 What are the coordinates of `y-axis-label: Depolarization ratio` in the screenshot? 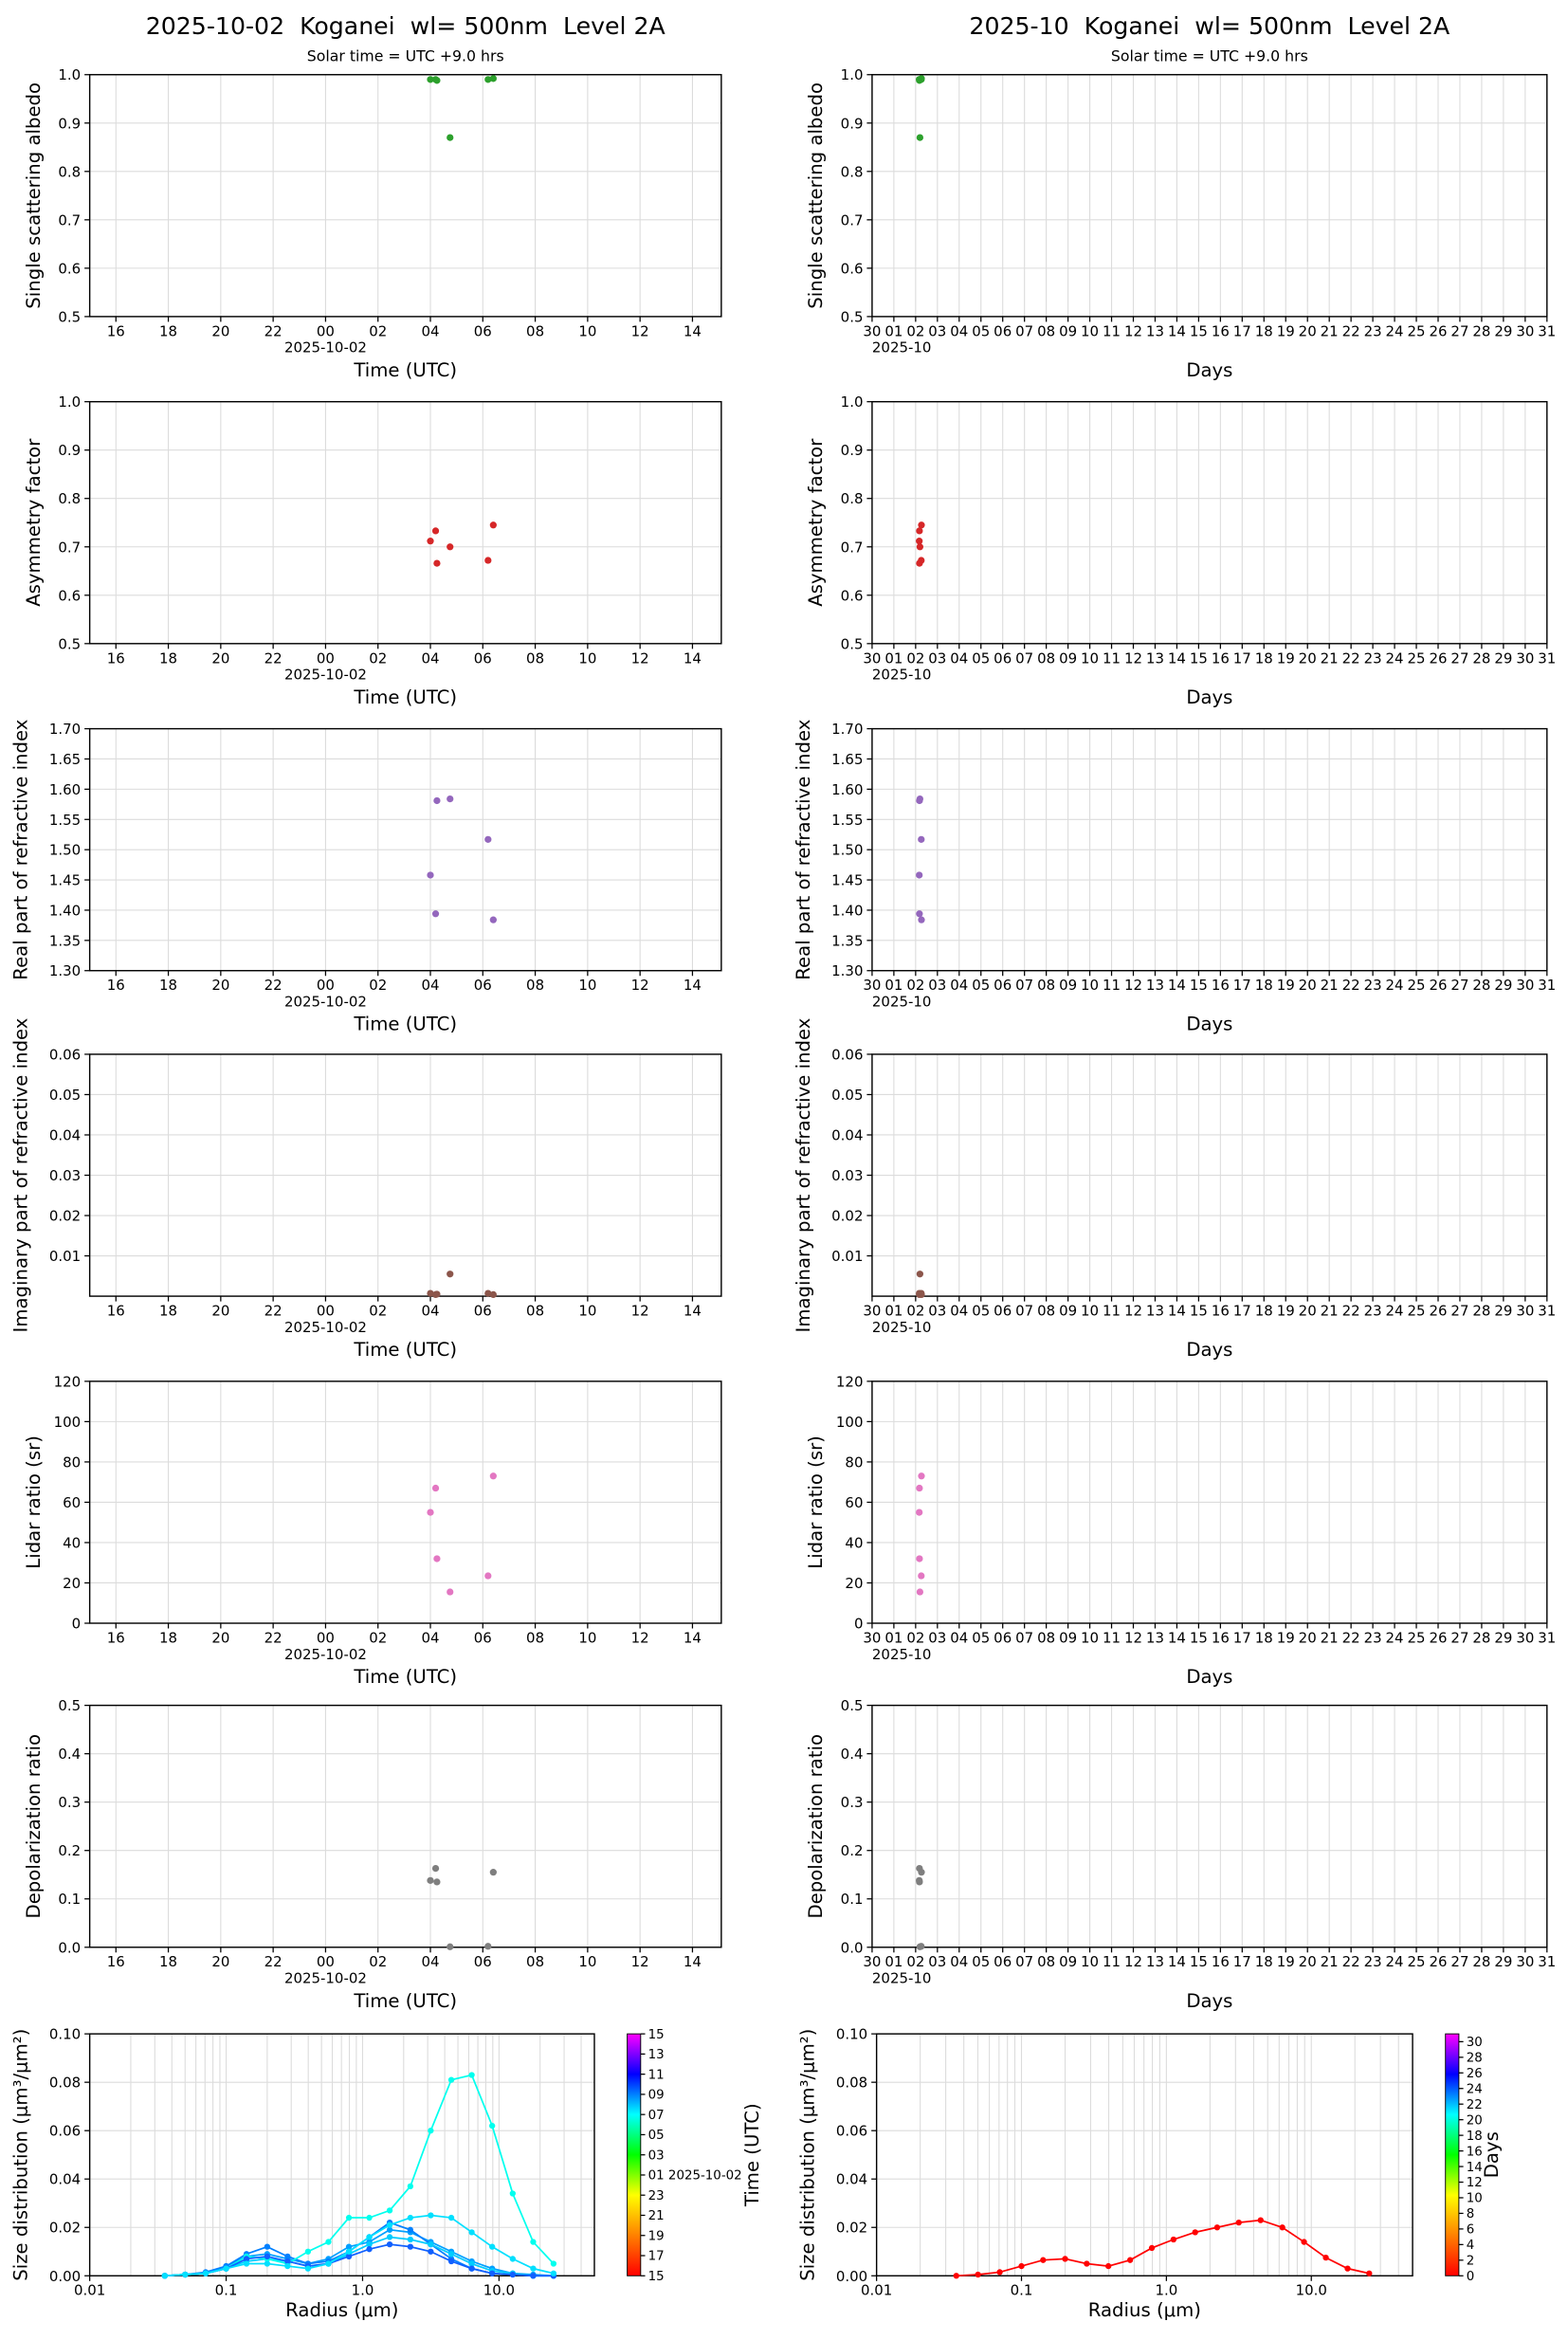 It's located at (34, 1826).